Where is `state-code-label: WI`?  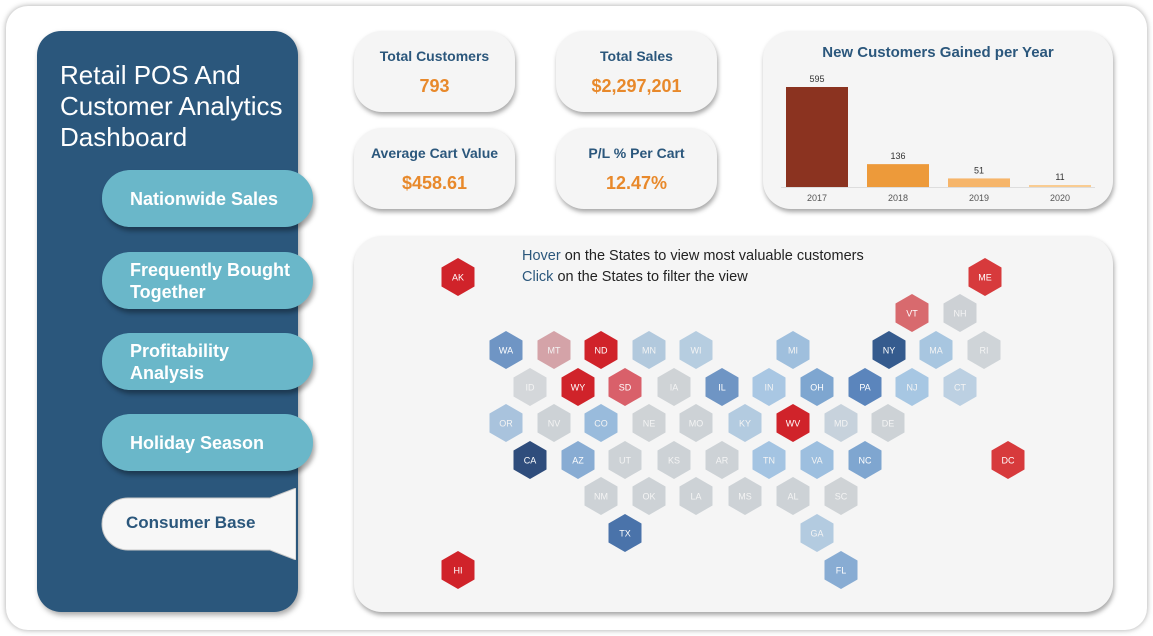 state-code-label: WI is located at coordinates (696, 351).